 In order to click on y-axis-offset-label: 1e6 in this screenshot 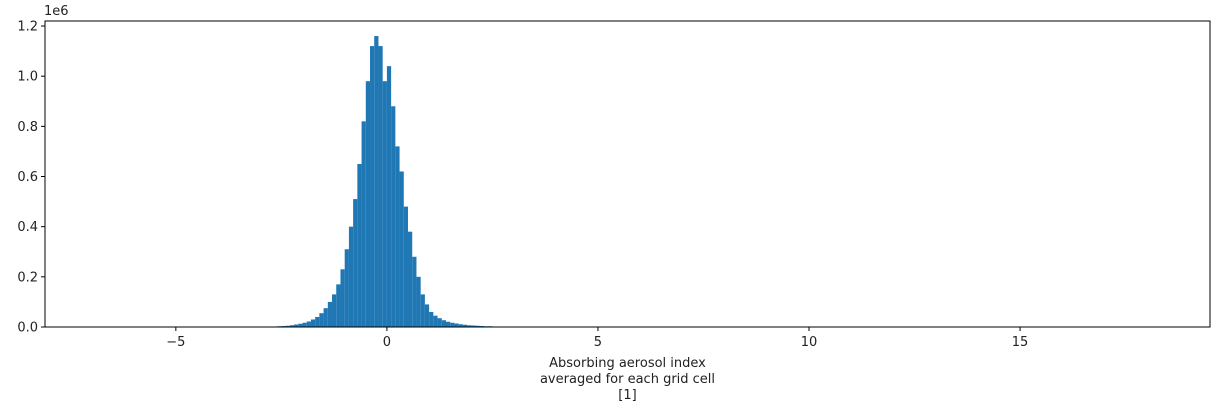, I will do `click(56, 11)`.